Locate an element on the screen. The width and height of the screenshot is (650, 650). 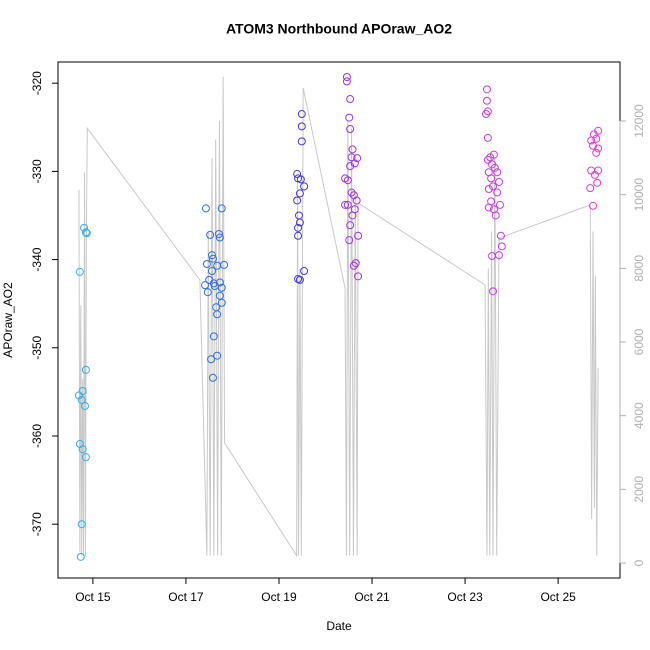
y-axis-title: APOraw_AO2 is located at coordinates (8, 320).